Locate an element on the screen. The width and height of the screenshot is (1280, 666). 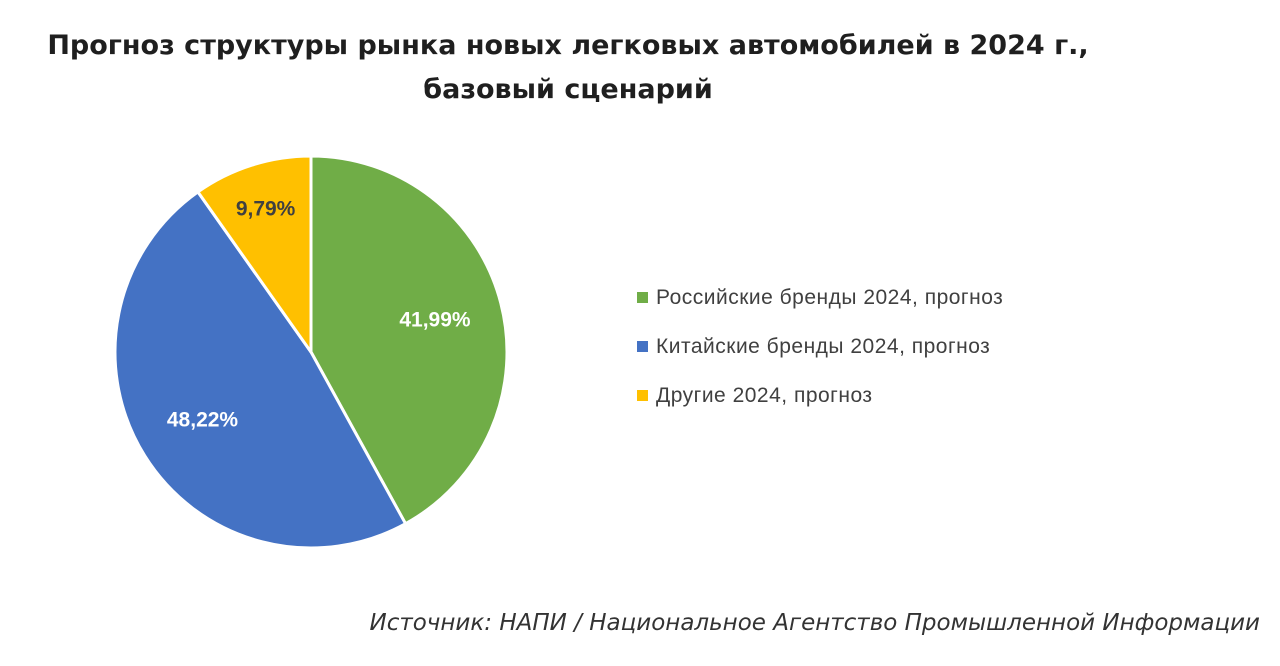
legend-item-chinese-brands: Китайские бренды 2024, прогноз is located at coordinates (820, 346).